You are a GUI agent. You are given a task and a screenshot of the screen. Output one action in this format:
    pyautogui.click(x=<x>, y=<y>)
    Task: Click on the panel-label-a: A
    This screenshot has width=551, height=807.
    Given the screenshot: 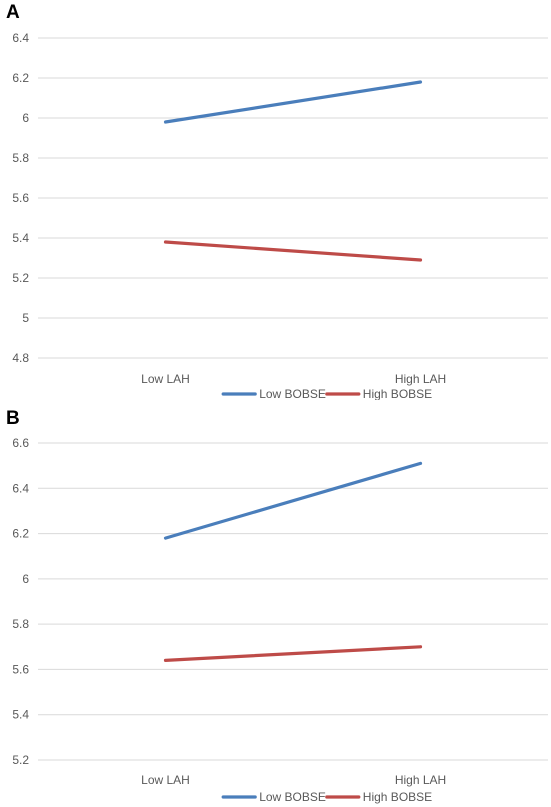 What is the action you would take?
    pyautogui.click(x=13, y=12)
    